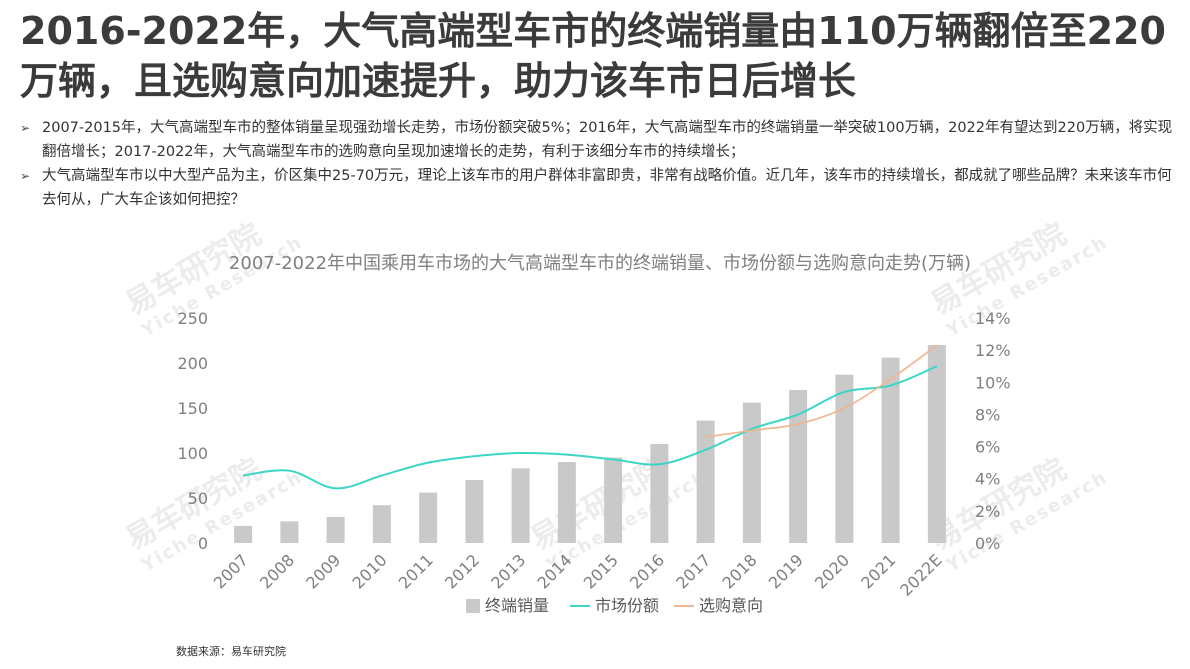 The image size is (1190, 669). What do you see at coordinates (705, 481) in the screenshot?
I see `bar-2017` at bounding box center [705, 481].